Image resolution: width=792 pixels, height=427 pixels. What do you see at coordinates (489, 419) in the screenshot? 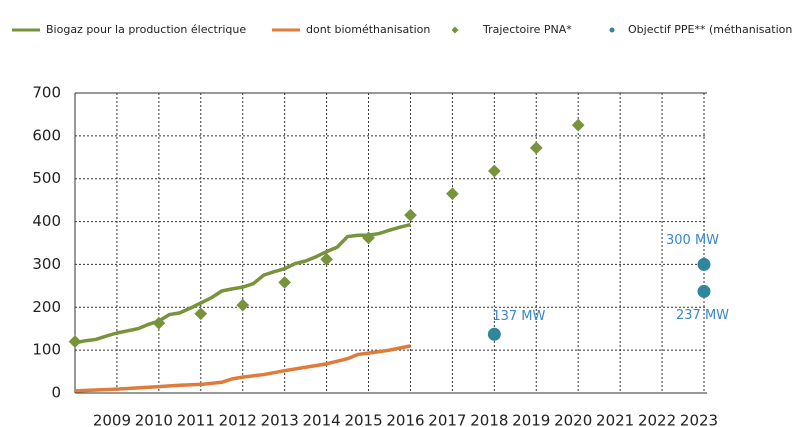
I see `x-tick-label: 2018` at bounding box center [489, 419].